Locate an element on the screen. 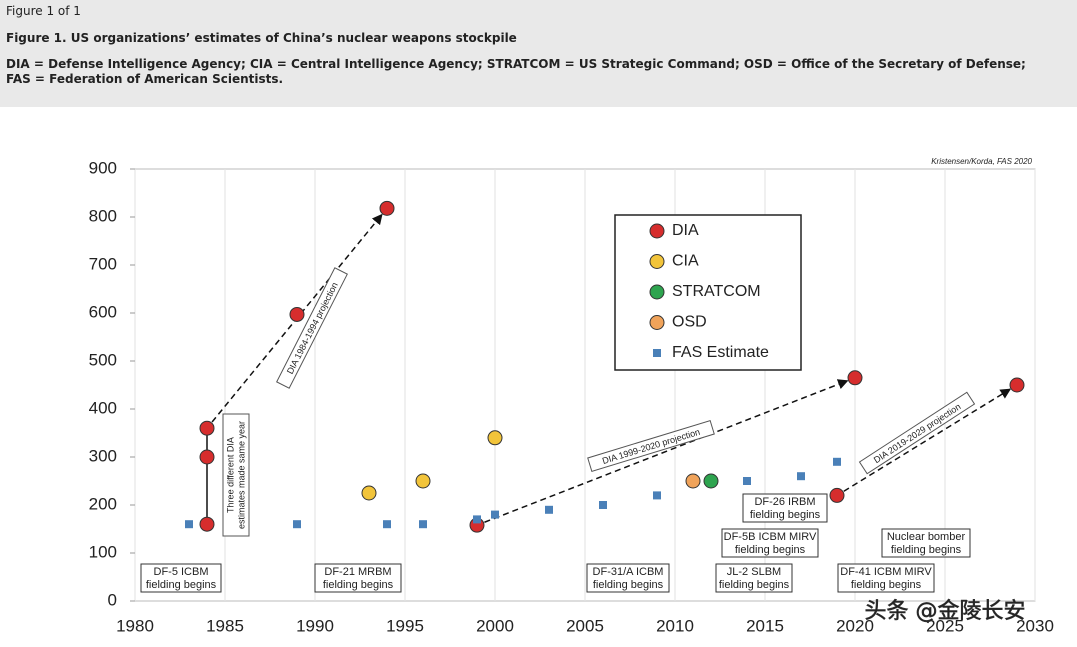 This screenshot has width=1077, height=647. x-tick-label: 2010 is located at coordinates (675, 625).